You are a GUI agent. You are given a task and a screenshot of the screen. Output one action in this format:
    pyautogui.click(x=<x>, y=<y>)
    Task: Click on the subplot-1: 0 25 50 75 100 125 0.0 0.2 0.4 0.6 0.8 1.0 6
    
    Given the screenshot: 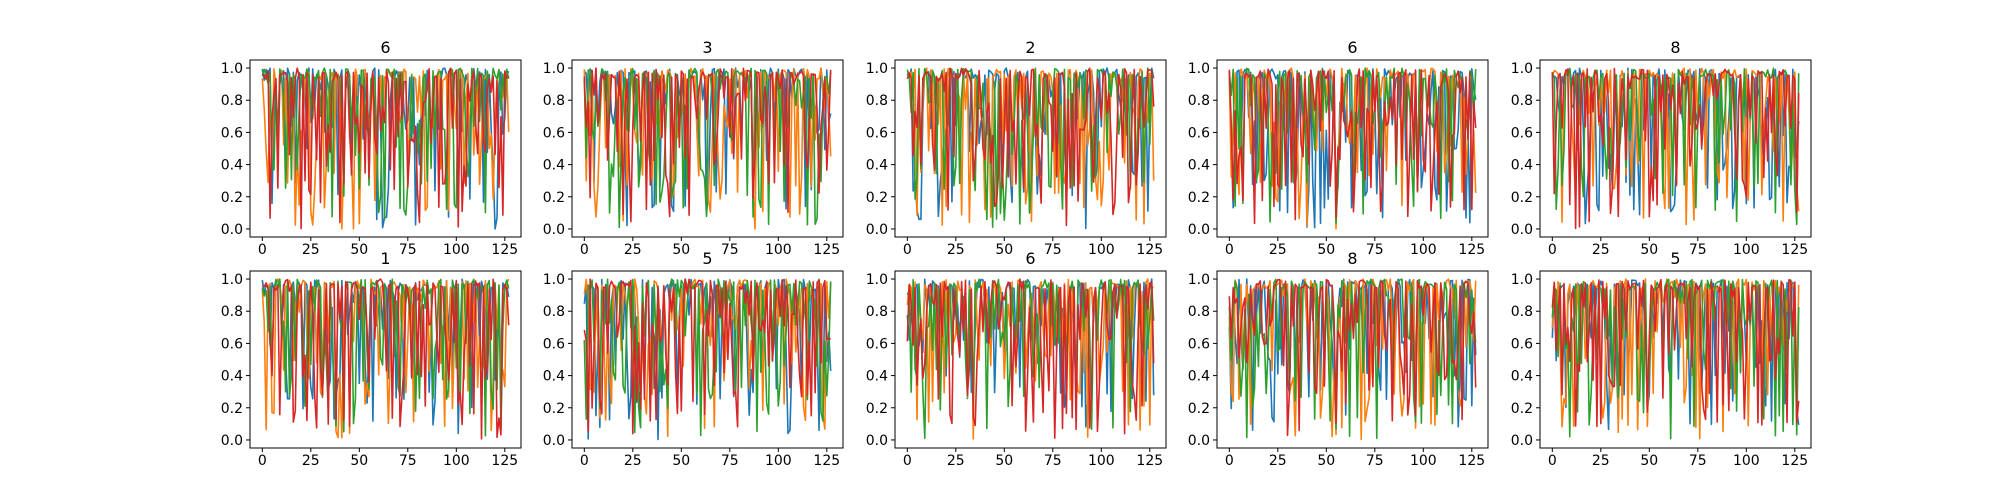 What is the action you would take?
    pyautogui.click(x=371, y=148)
    